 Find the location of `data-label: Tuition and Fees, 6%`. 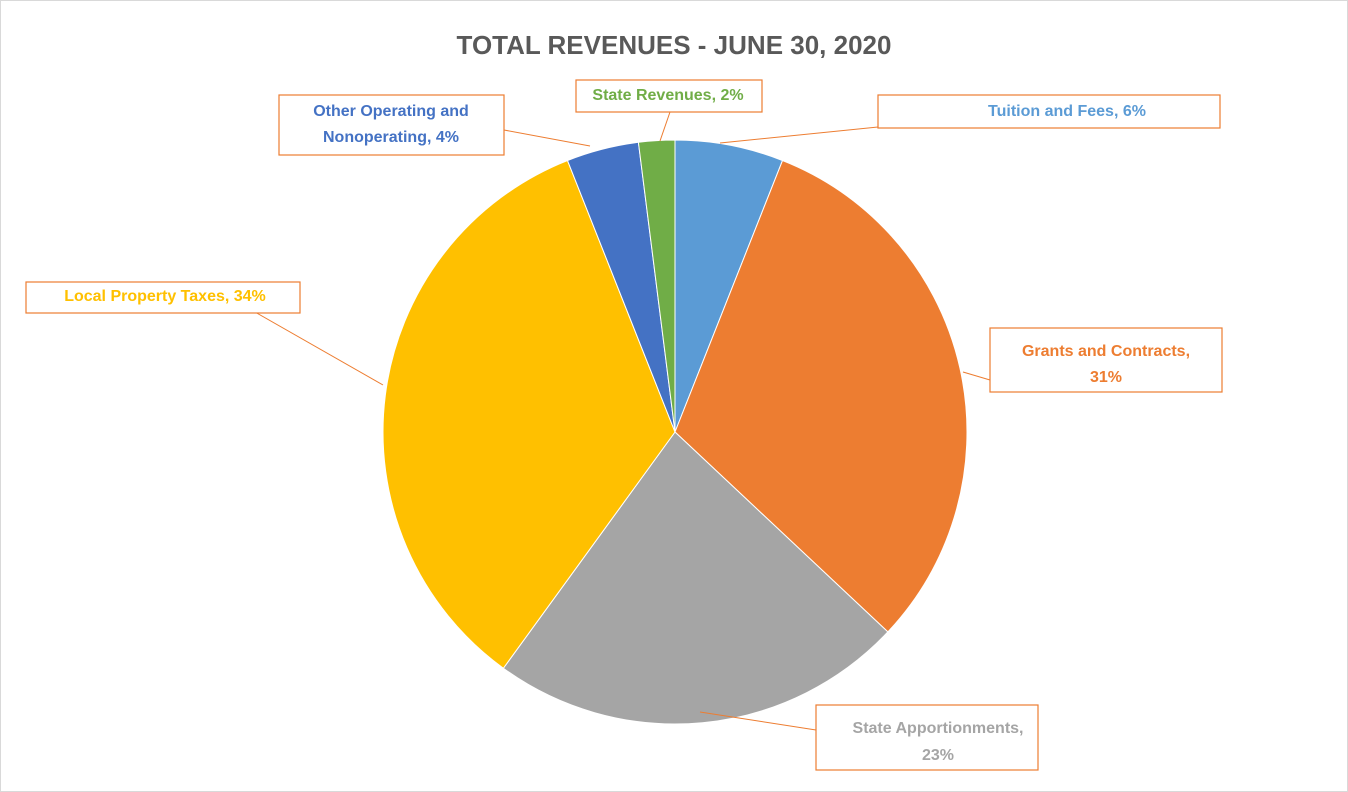

data-label: Tuition and Fees, 6% is located at coordinates (1067, 111).